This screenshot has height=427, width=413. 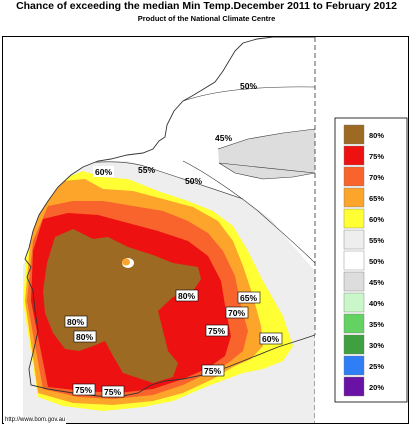 I want to click on legend-label: 30%, so click(x=376, y=345).